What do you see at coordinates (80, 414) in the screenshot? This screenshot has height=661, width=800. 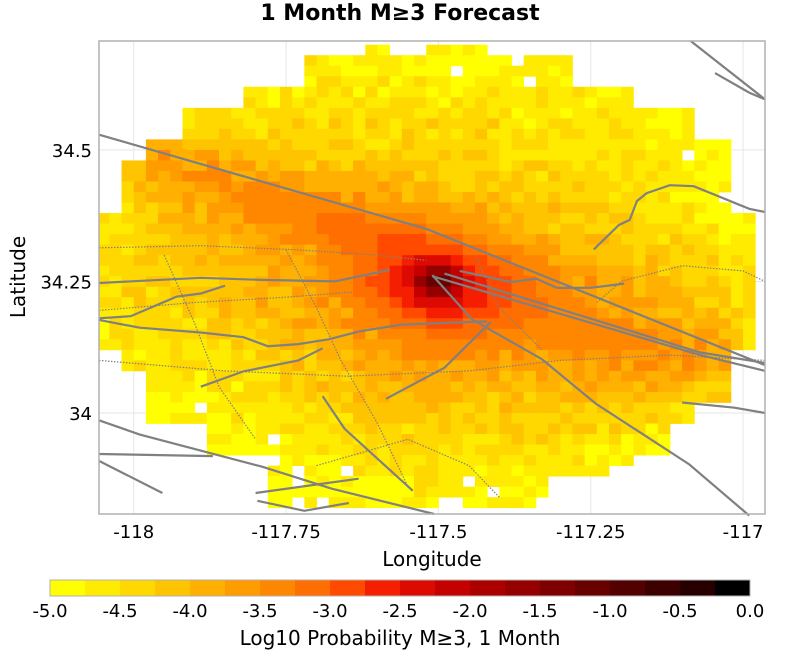 I see `y-tick-label: 34` at bounding box center [80, 414].